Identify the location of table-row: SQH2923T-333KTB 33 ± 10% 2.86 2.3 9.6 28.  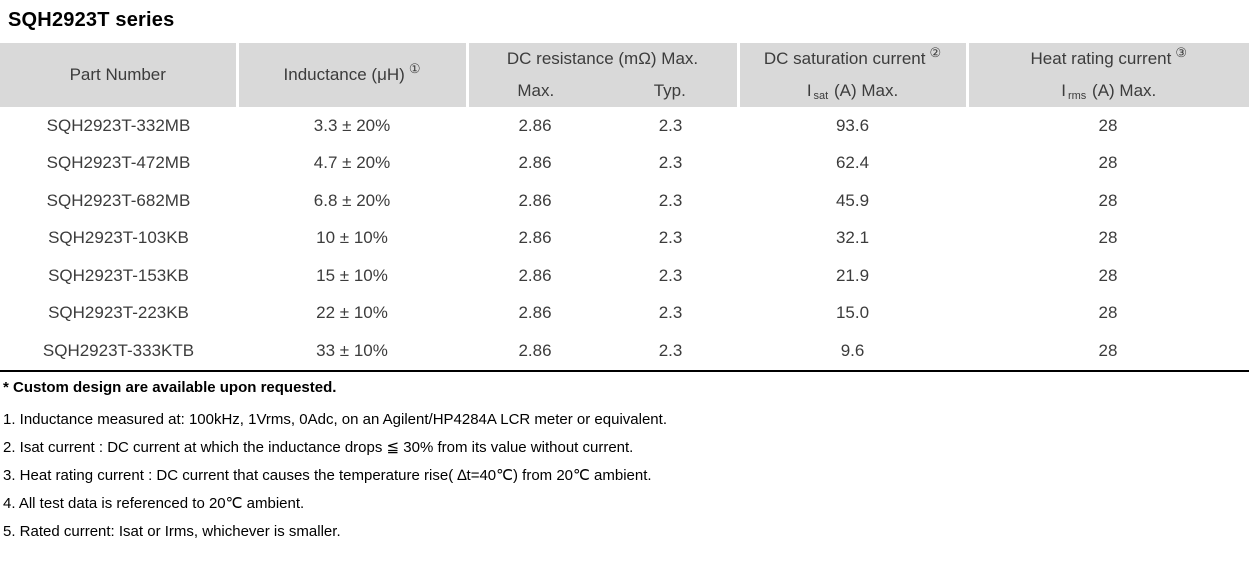
(624, 351).